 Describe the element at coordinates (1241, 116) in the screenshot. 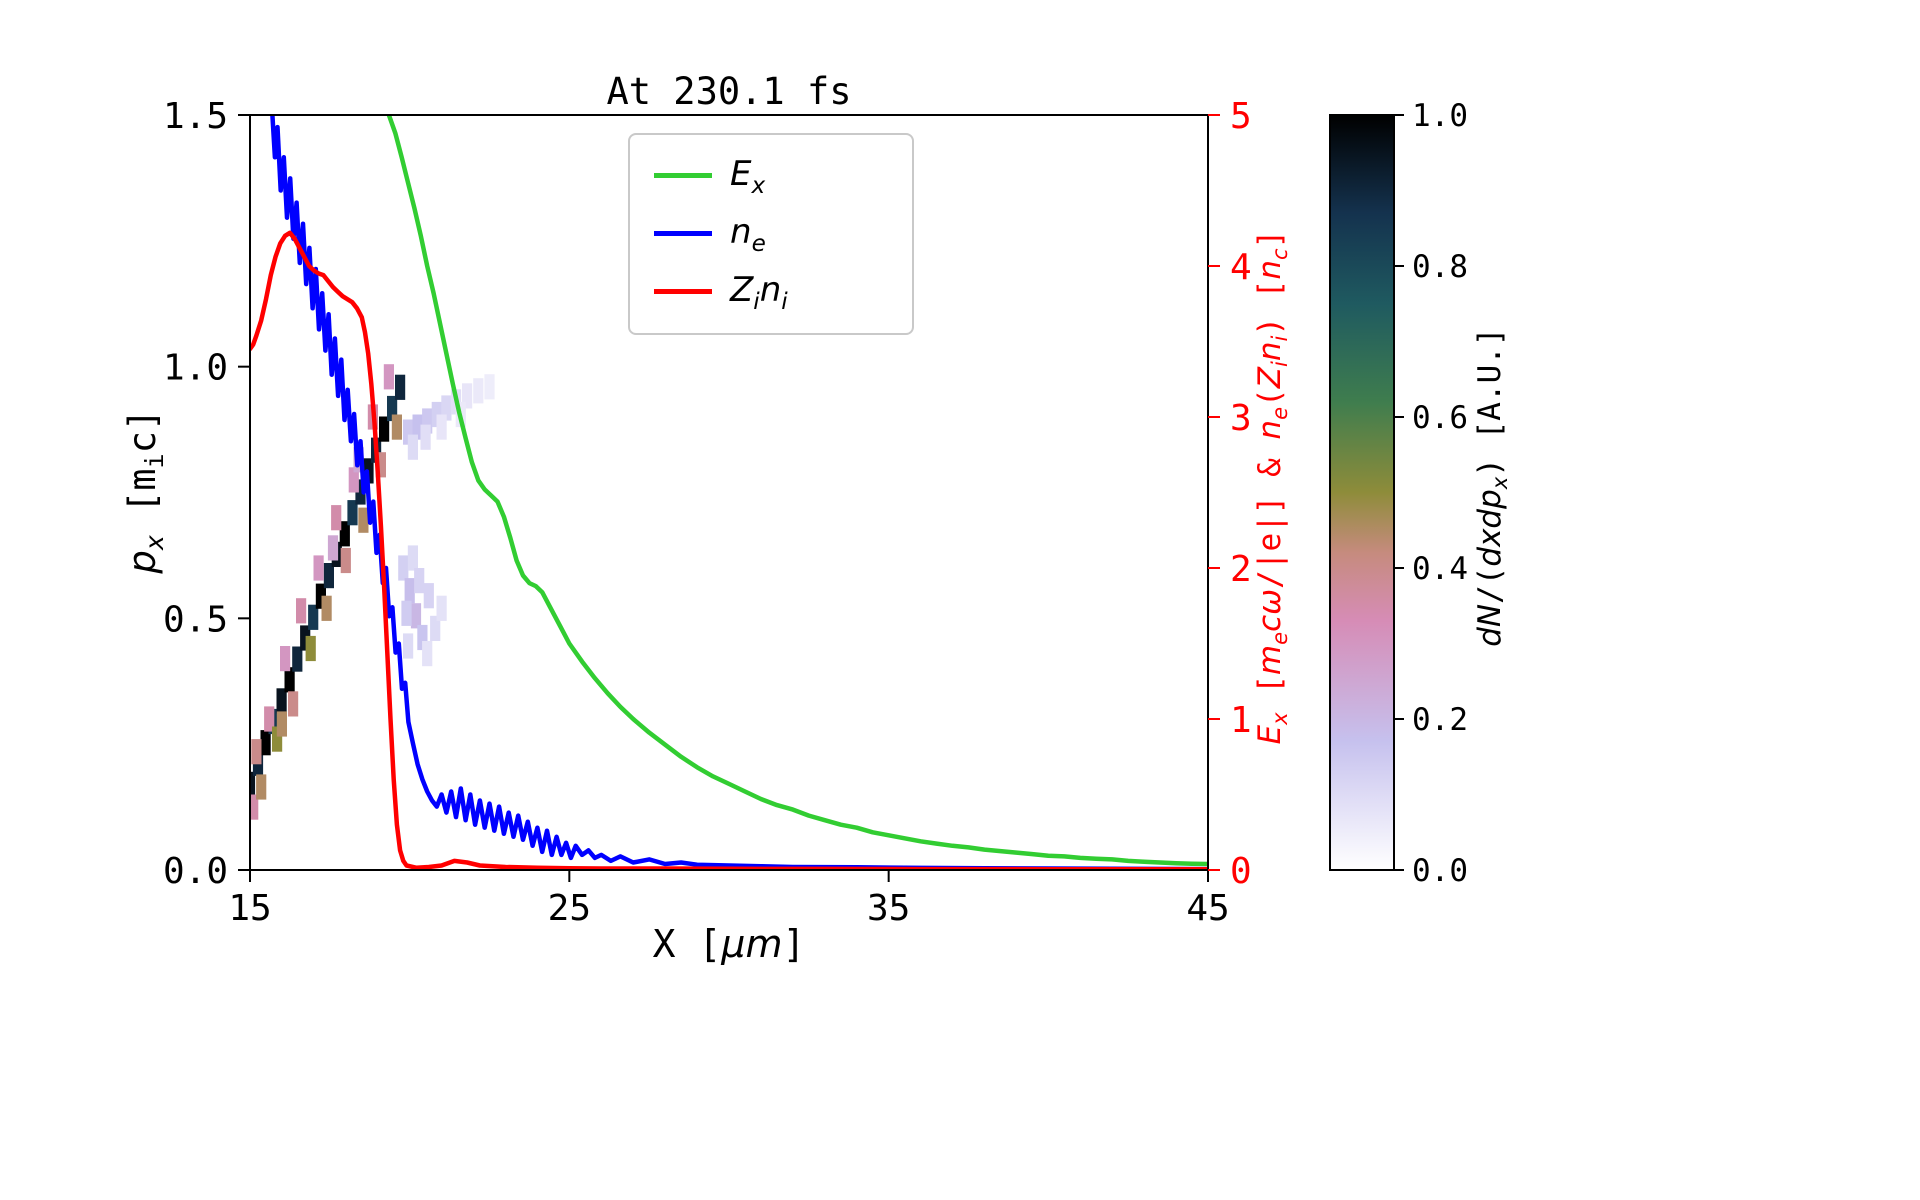

I see `y-right-tick-label: 5` at that location.